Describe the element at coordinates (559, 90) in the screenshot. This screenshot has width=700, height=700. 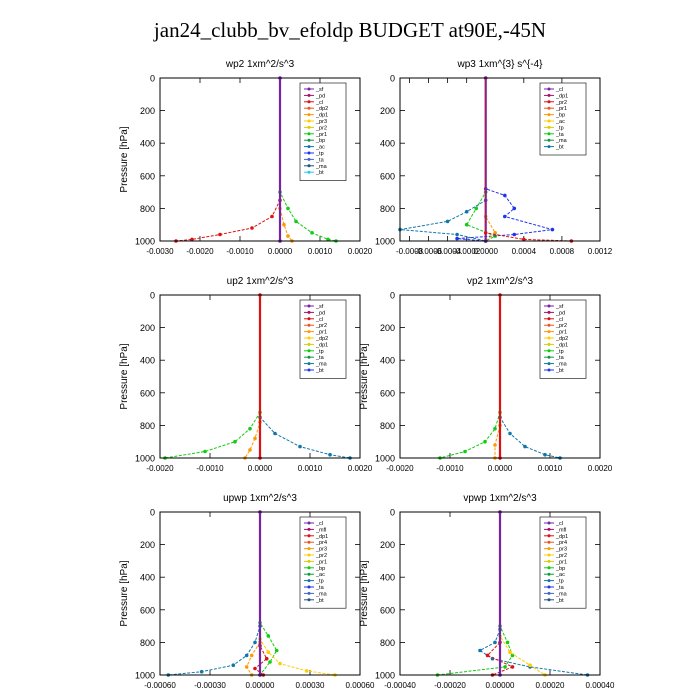
I see `legend-label-wp3: _cl` at that location.